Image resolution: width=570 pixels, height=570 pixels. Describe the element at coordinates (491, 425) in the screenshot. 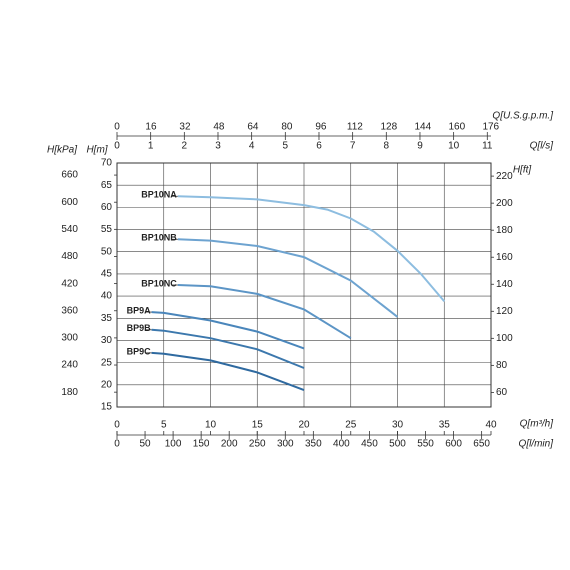

I see `x-tick-label: 40` at that location.